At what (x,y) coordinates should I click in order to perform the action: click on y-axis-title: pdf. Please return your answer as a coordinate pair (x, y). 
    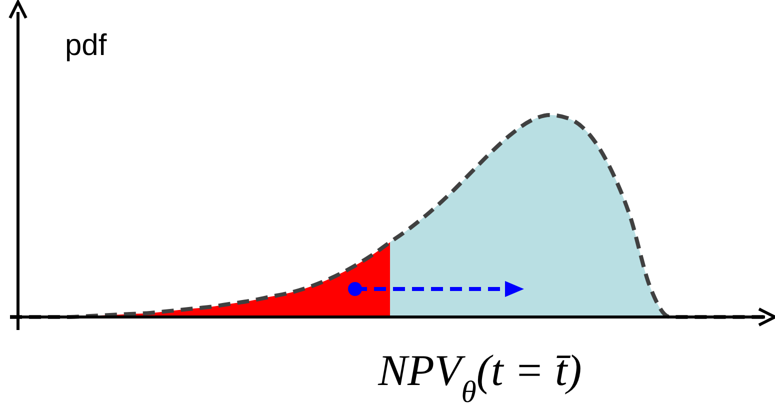
    Looking at the image, I should click on (86, 45).